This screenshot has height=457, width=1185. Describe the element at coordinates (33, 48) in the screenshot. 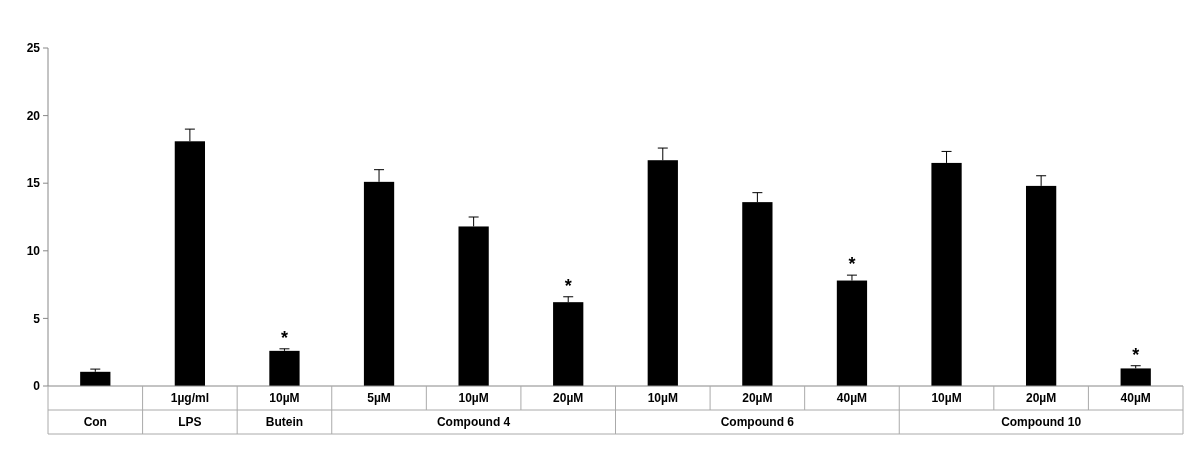

I see `y-tick-label: 25` at that location.